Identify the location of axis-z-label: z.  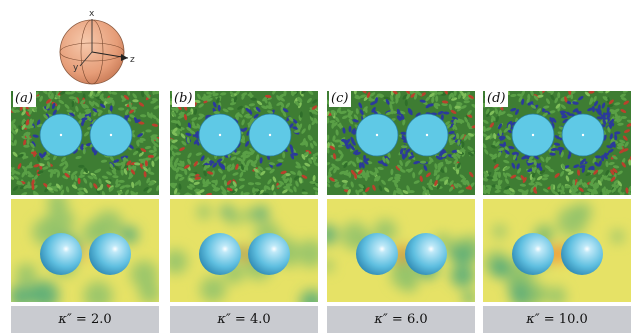
(132, 60).